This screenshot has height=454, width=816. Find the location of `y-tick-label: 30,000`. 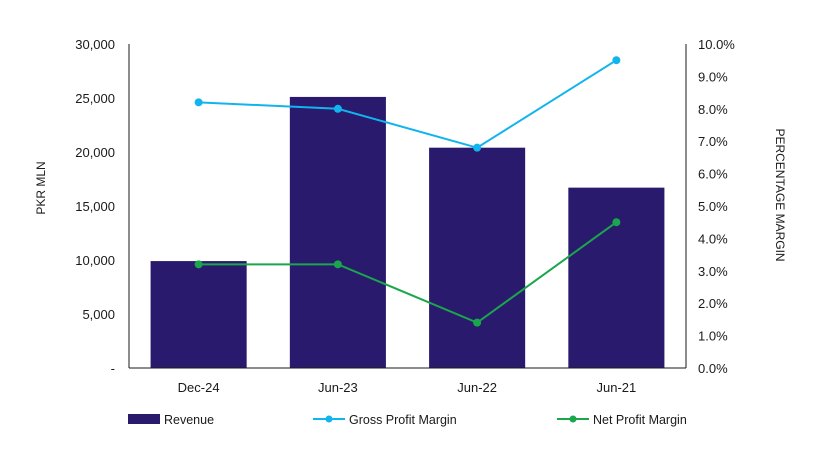

y-tick-label: 30,000 is located at coordinates (95, 44).